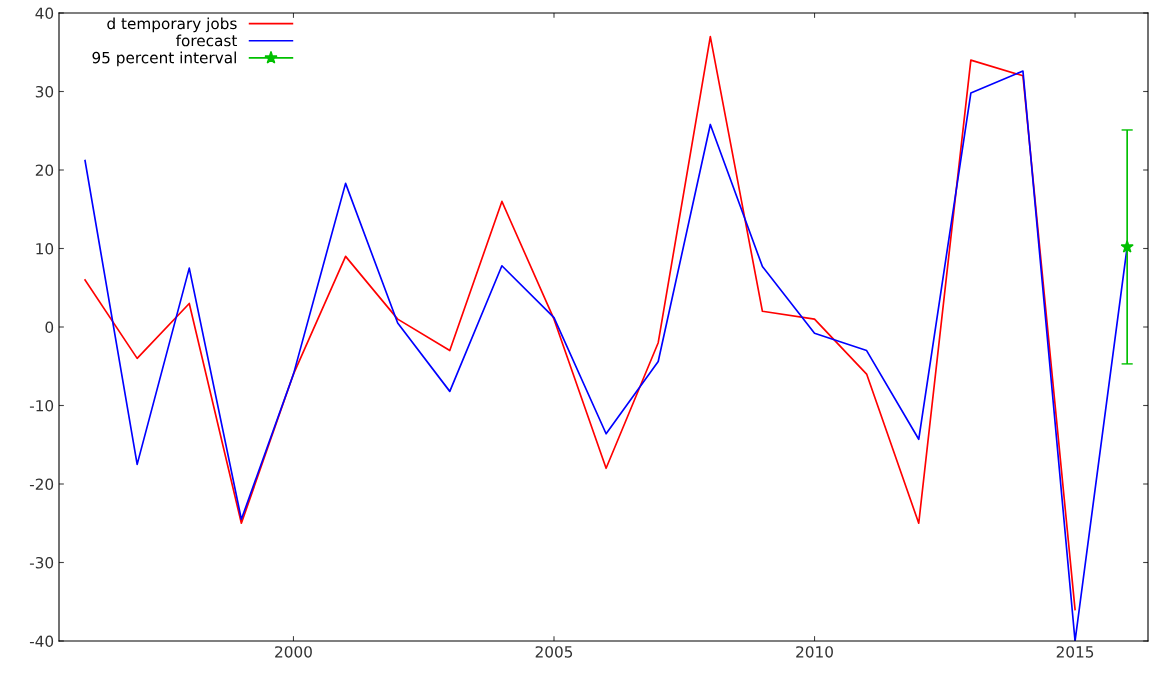 Image resolution: width=1150 pixels, height=673 pixels. What do you see at coordinates (41, 484) in the screenshot?
I see `y-tick-label: -20` at bounding box center [41, 484].